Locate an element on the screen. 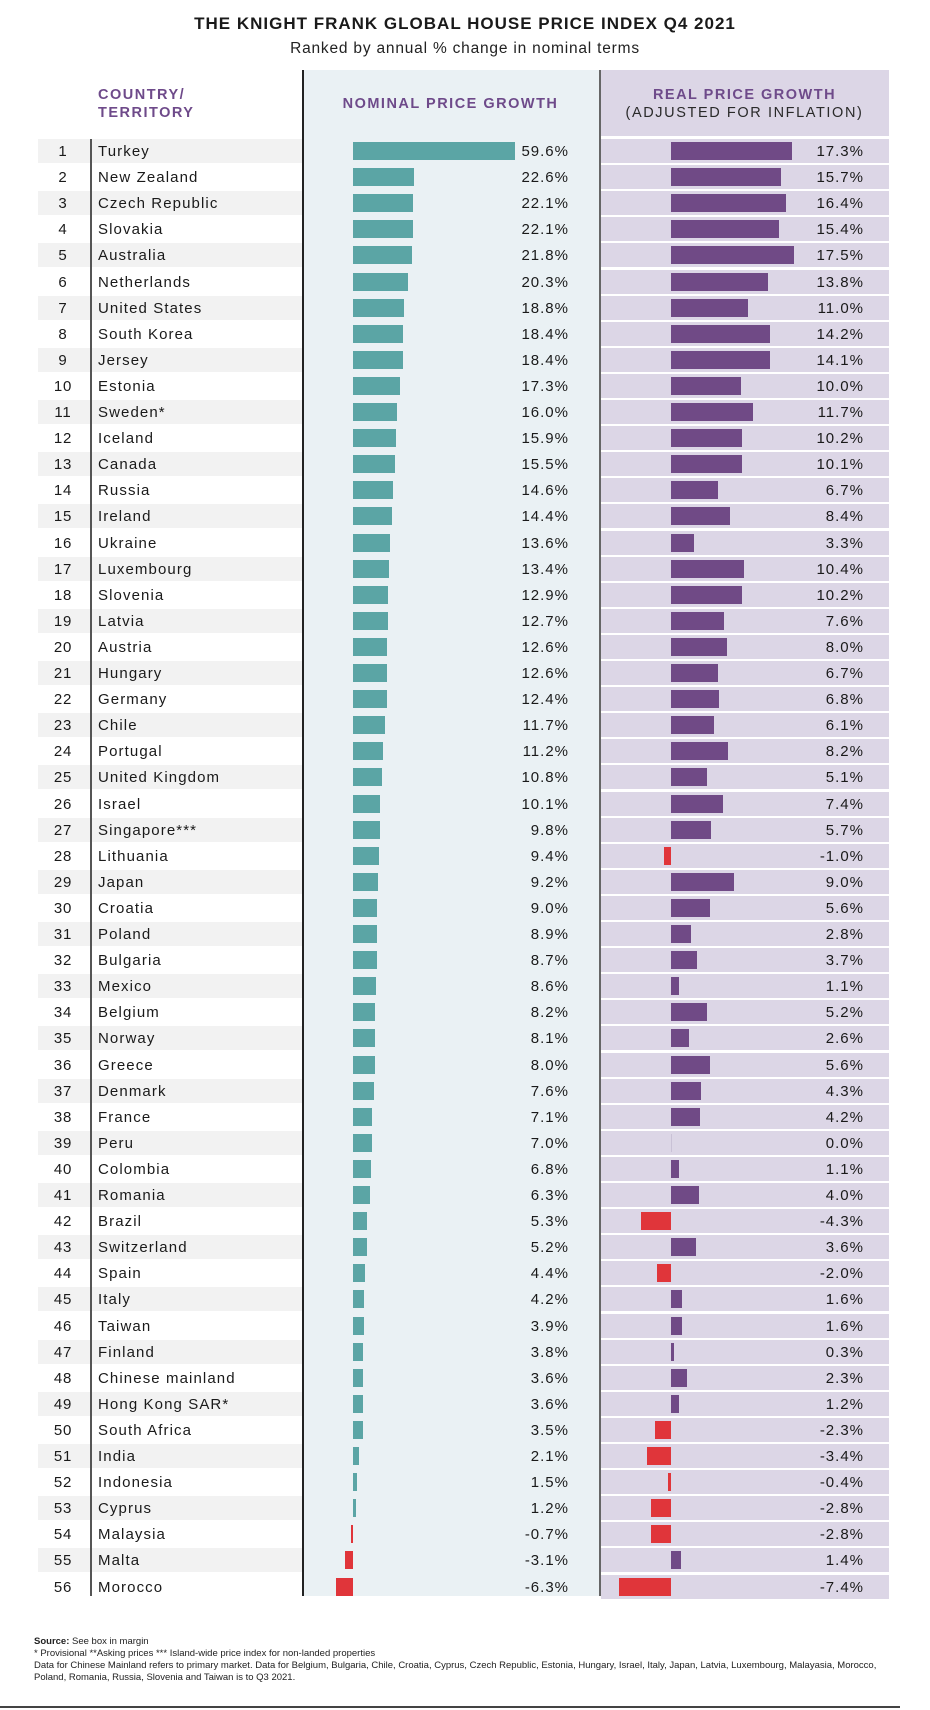  nominal-value-label: 11.2% is located at coordinates (545, 751).